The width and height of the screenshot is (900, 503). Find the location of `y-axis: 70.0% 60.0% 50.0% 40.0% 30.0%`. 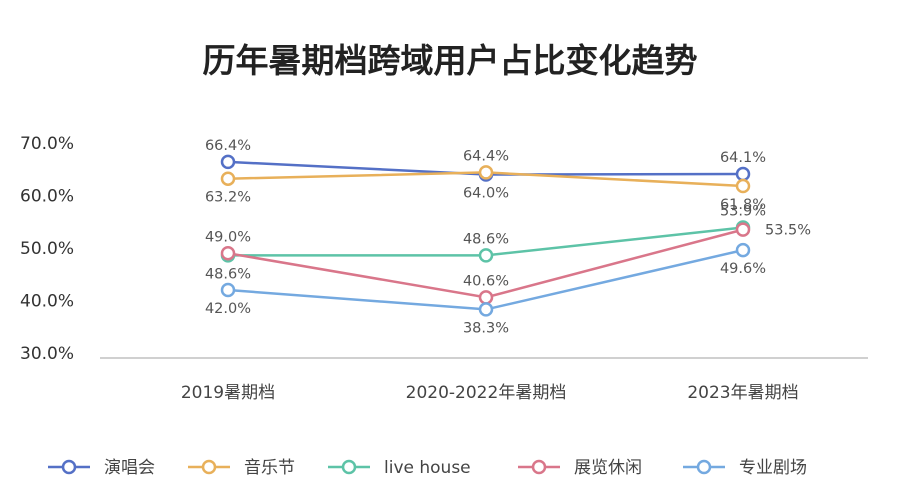

y-axis: 70.0% 60.0% 50.0% 40.0% 30.0% is located at coordinates (47, 249).